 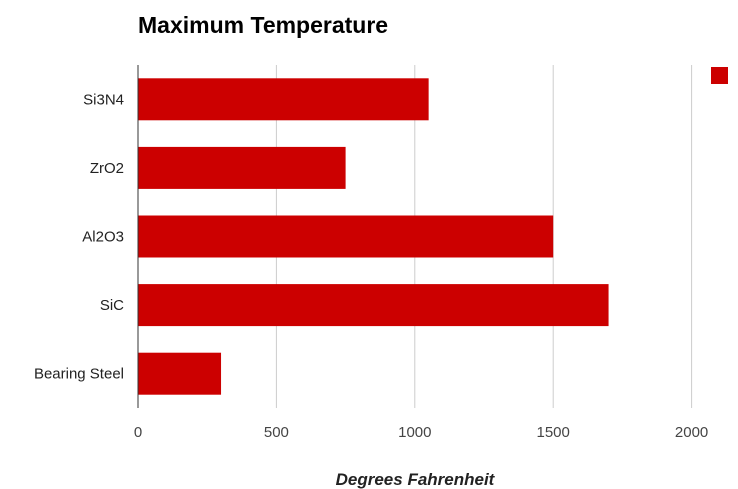 I want to click on category-label: SiC, so click(x=112, y=305).